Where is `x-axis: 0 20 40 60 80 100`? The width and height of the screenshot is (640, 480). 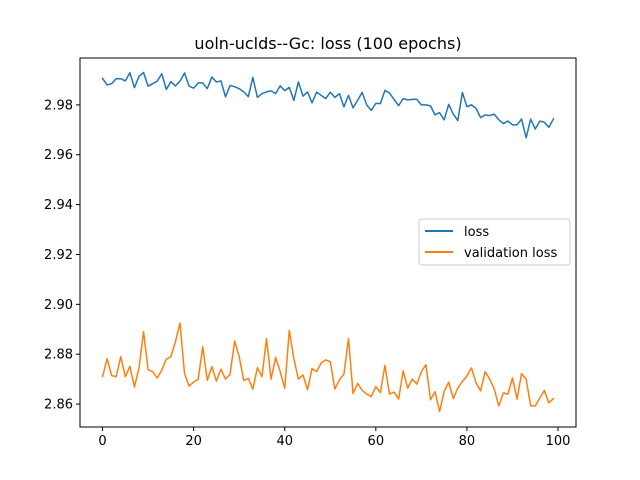 x-axis: 0 20 40 60 80 100 is located at coordinates (334, 438).